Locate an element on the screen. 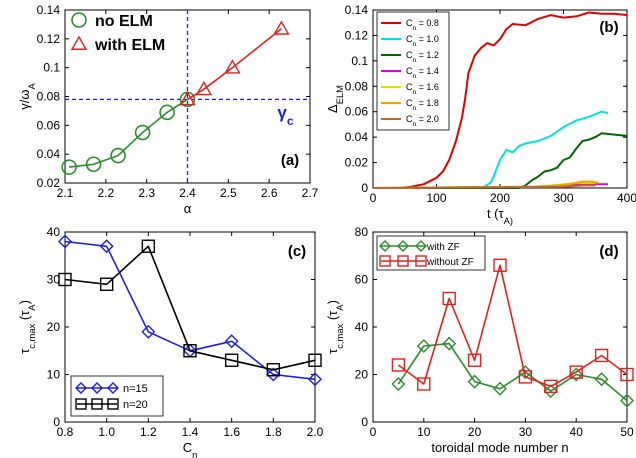  legend-label: no ELM is located at coordinates (124, 21).